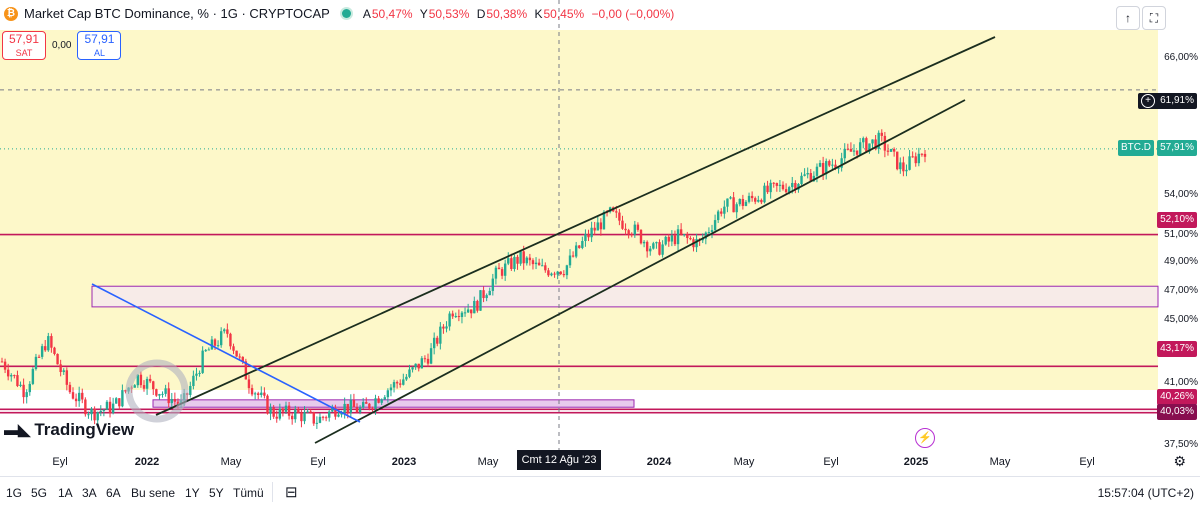 The height and width of the screenshot is (509, 1200). Describe the element at coordinates (1179, 461) in the screenshot. I see `gear-icon: ⚙` at that location.